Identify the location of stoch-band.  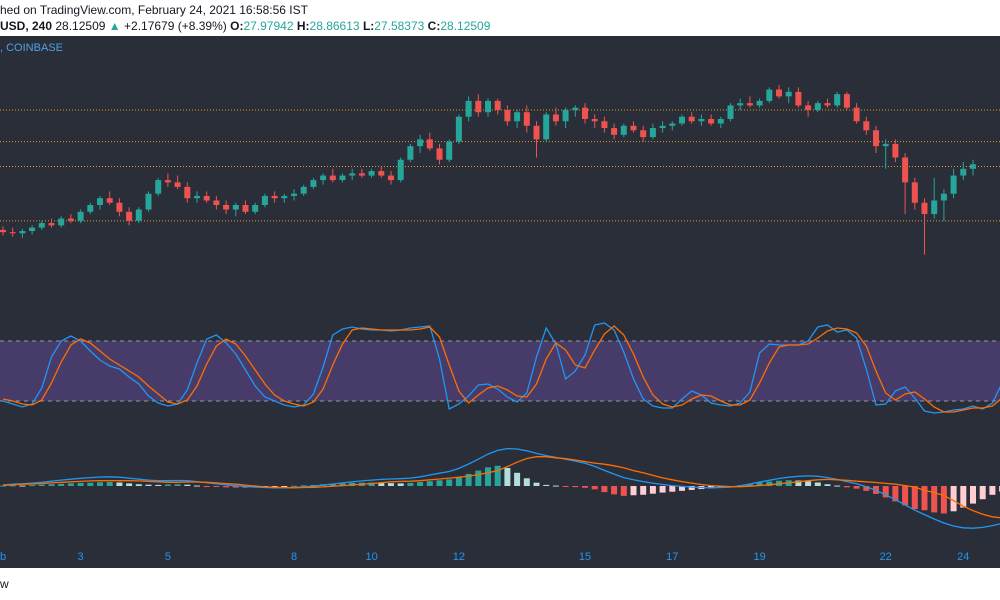
(500, 371).